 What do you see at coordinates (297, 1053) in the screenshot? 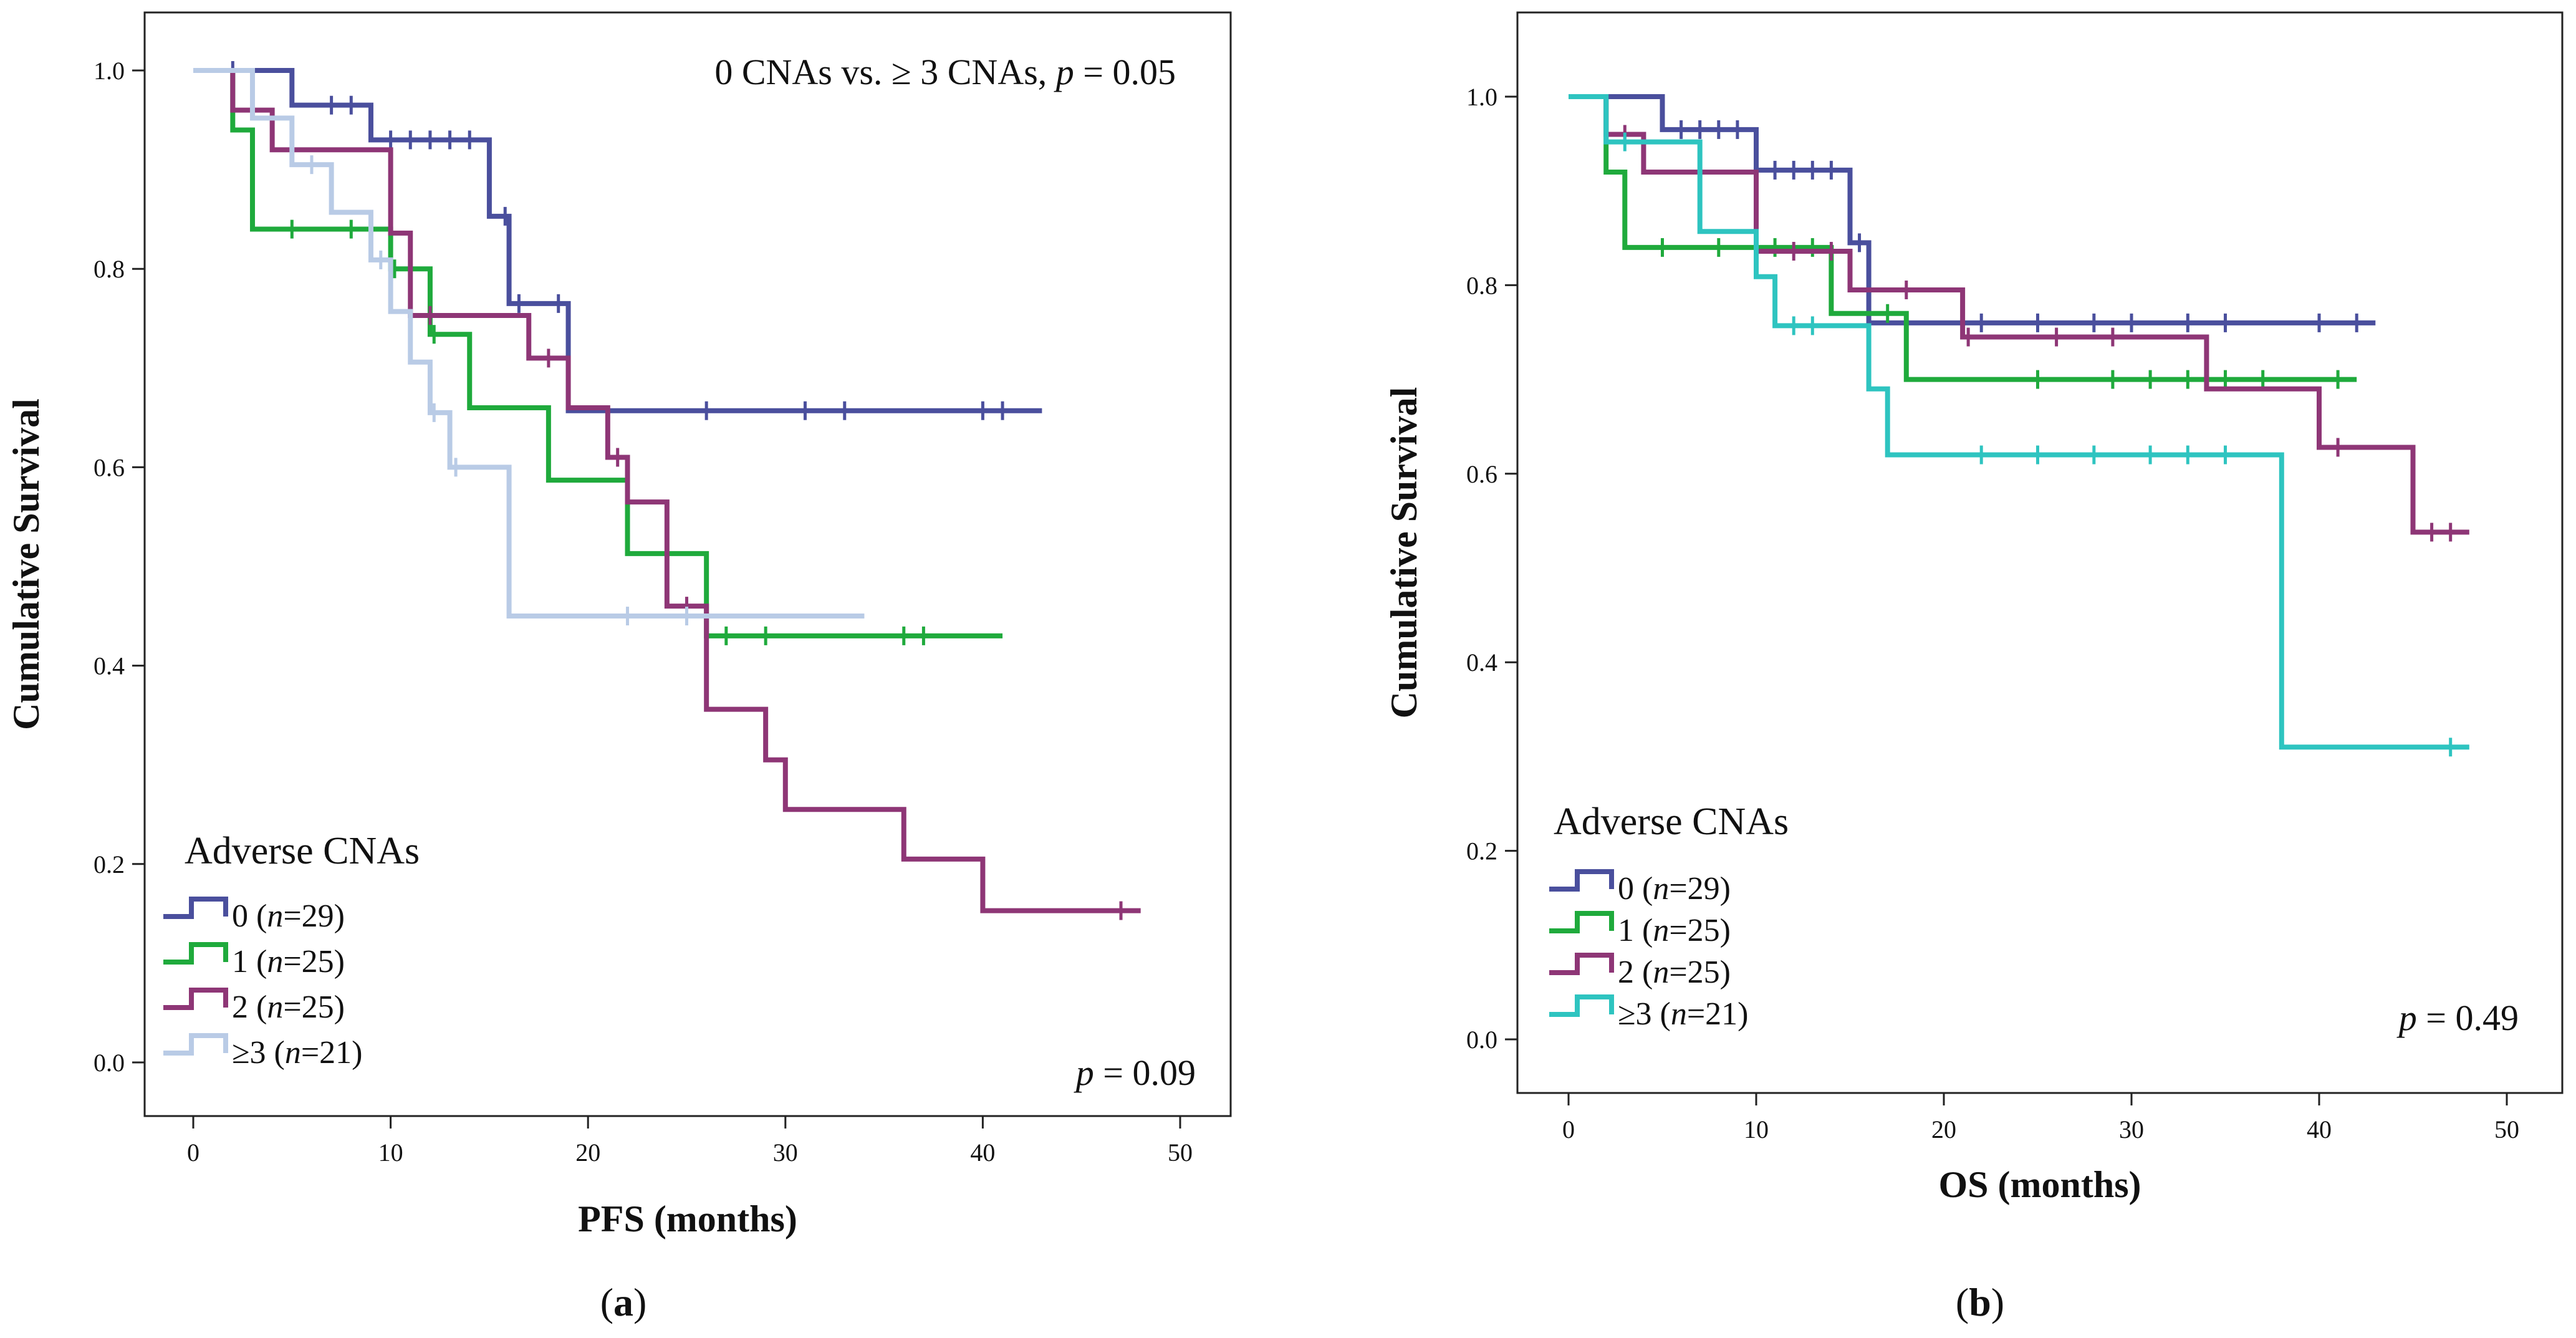
I see `chart-a-legend-label-3: ≥3 (n=21)` at bounding box center [297, 1053].